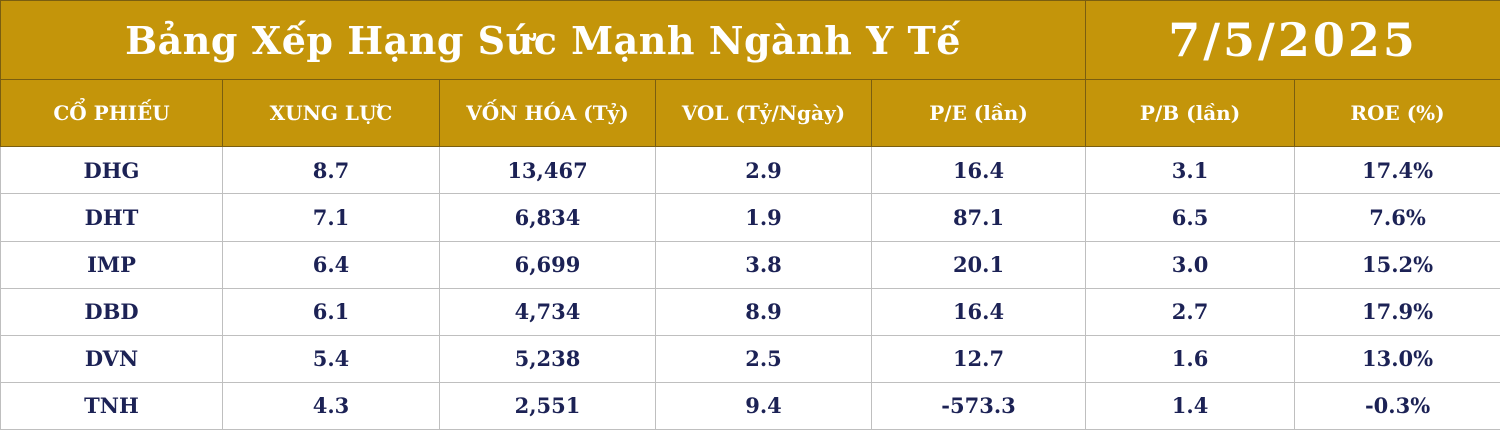 The image size is (1500, 430). What do you see at coordinates (1190, 217) in the screenshot?
I see `pb-cell: 6.5` at bounding box center [1190, 217].